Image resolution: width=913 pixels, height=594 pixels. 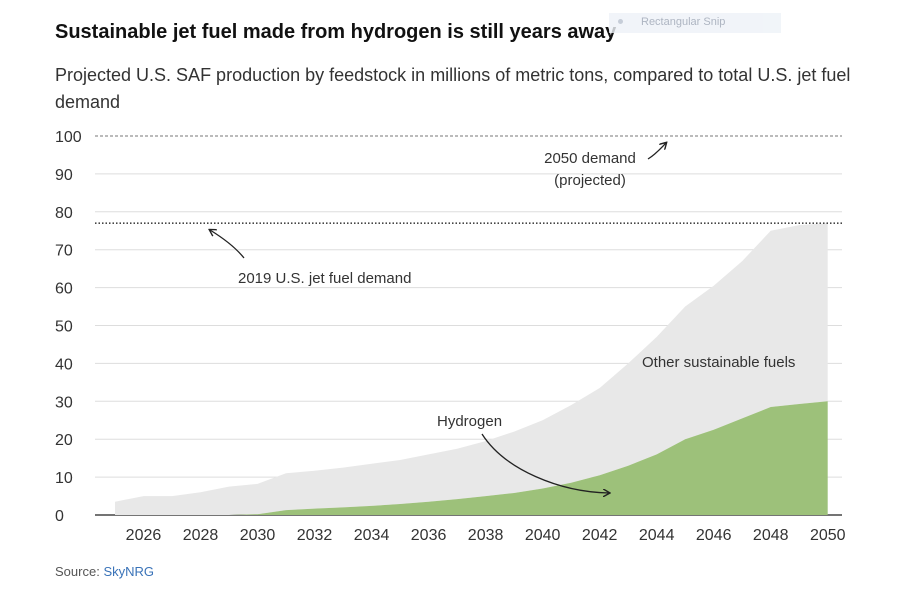 What do you see at coordinates (315, 535) in the screenshot?
I see `x-tick-label: 2032` at bounding box center [315, 535].